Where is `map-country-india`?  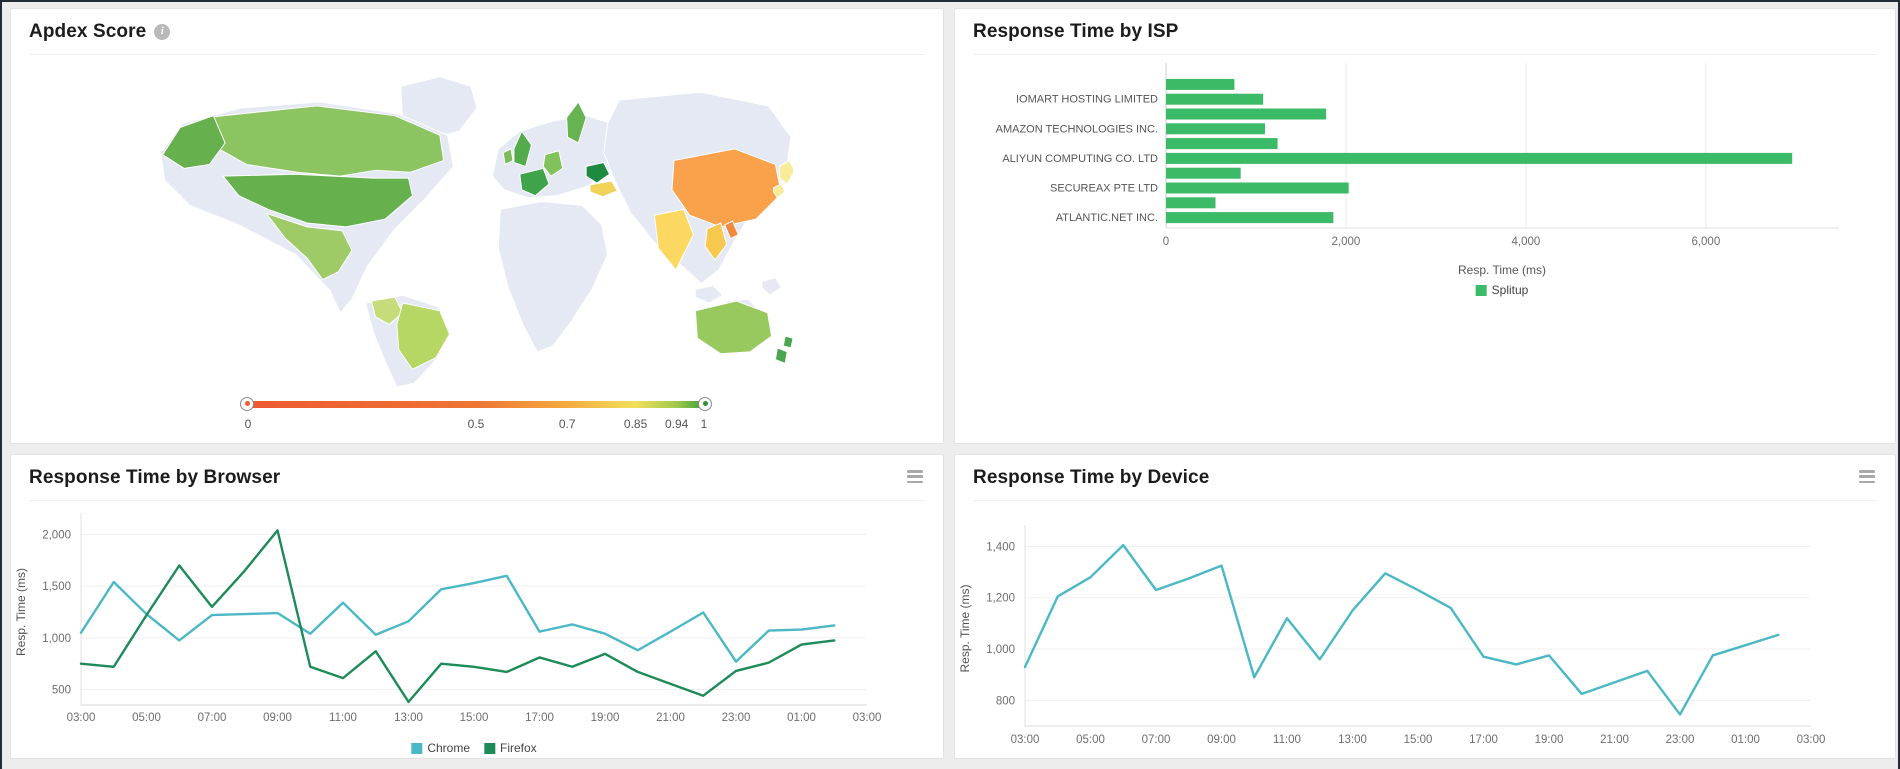 map-country-india is located at coordinates (674, 239).